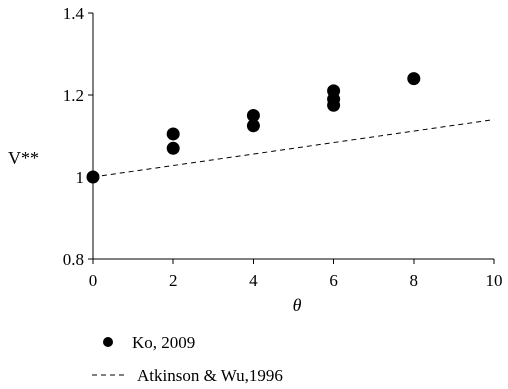 Image resolution: width=508 pixels, height=389 pixels. What do you see at coordinates (108, 342) in the screenshot?
I see `legend-marker-ko` at bounding box center [108, 342].